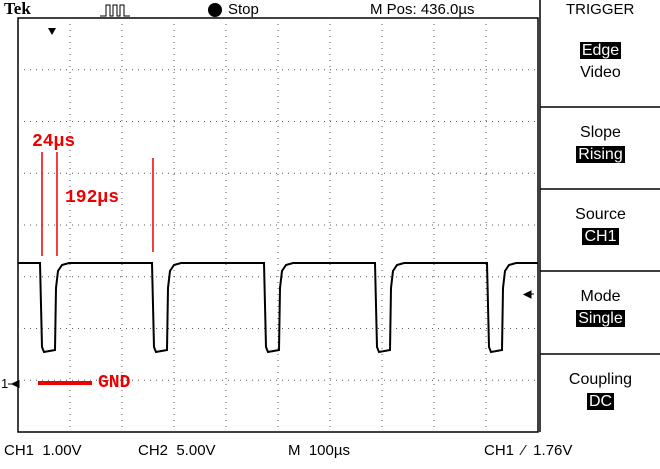 Image resolution: width=660 pixels, height=469 pixels. What do you see at coordinates (92, 198) in the screenshot?
I see `annotation: 192µs` at bounding box center [92, 198].